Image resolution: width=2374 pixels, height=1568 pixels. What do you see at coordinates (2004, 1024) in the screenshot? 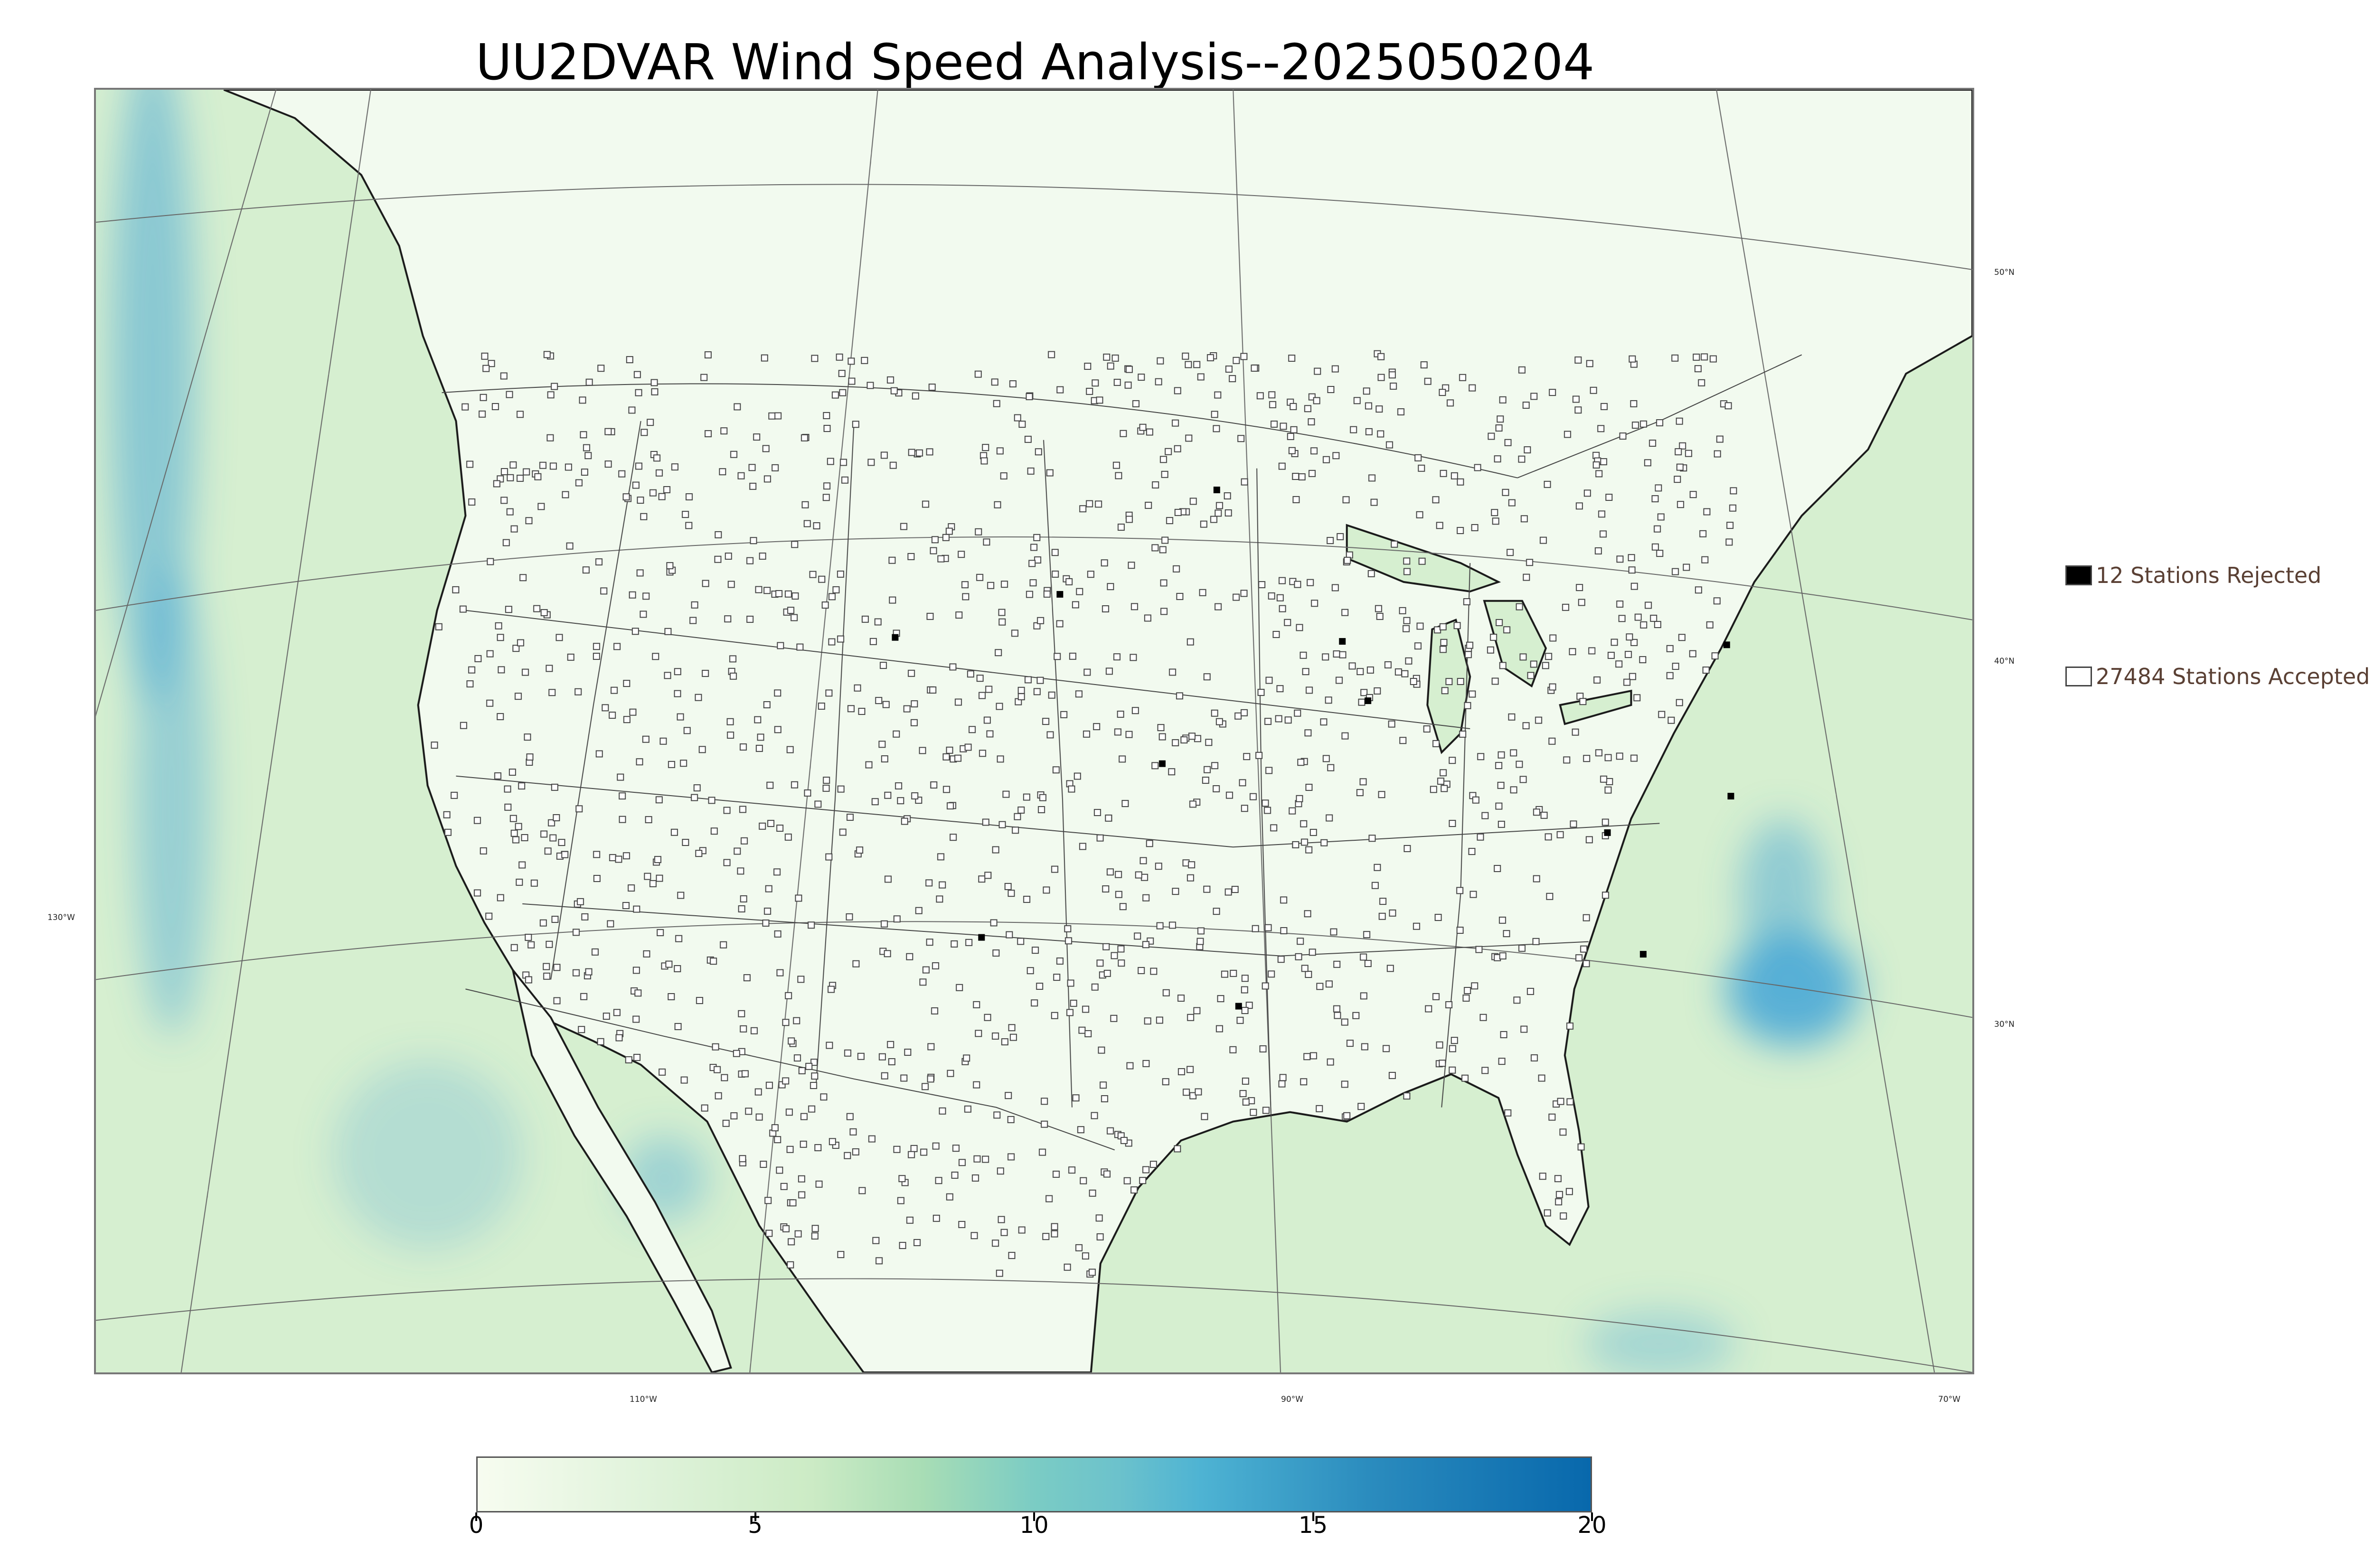
I see `lat-label-30n: 30°N` at bounding box center [2004, 1024].